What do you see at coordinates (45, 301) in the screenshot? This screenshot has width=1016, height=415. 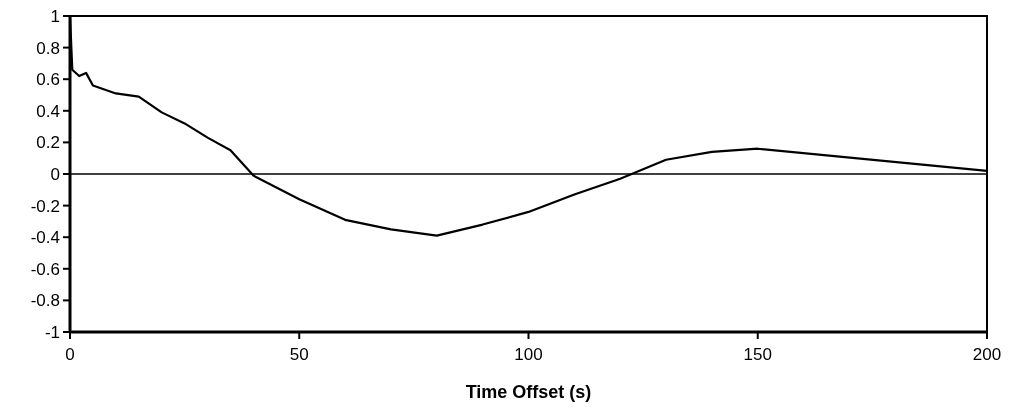 I see `y-tick-label: -0.8` at bounding box center [45, 301].